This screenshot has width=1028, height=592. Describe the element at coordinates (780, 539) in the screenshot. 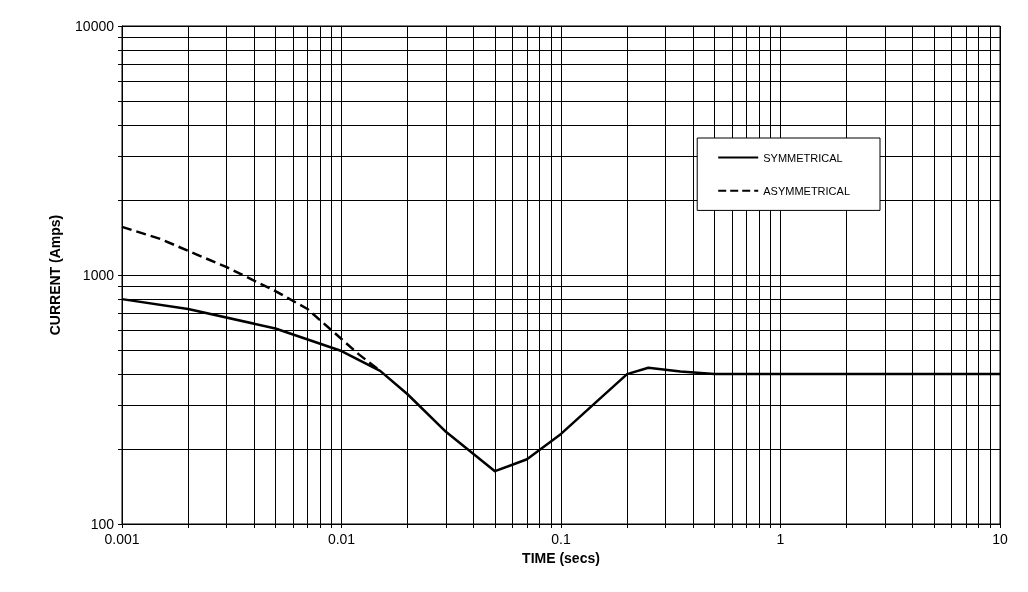

I see `x-tick-label: 1` at that location.